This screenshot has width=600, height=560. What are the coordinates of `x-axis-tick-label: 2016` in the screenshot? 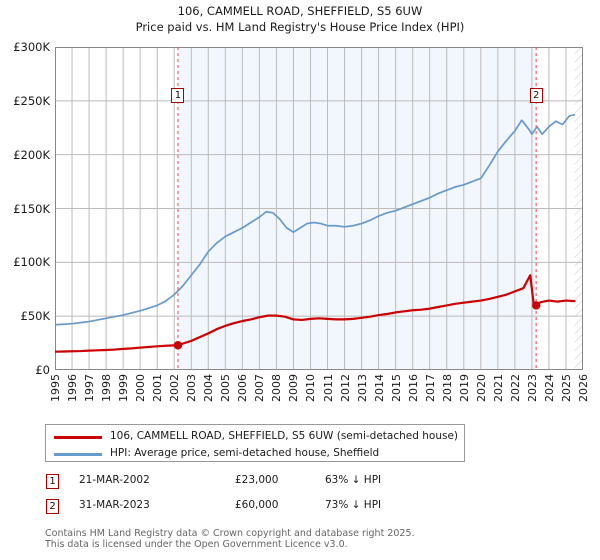 It's located at (413, 388).